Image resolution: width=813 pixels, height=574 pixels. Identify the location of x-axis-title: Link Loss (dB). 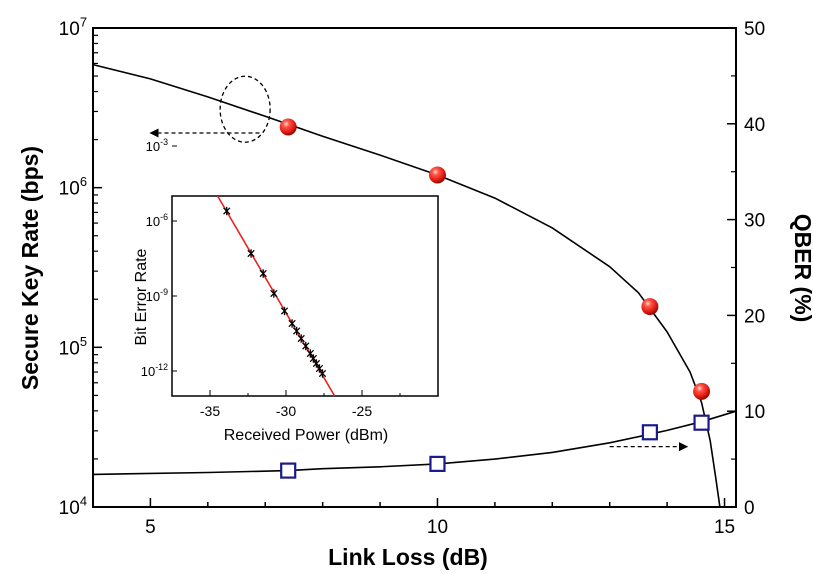
(408, 557).